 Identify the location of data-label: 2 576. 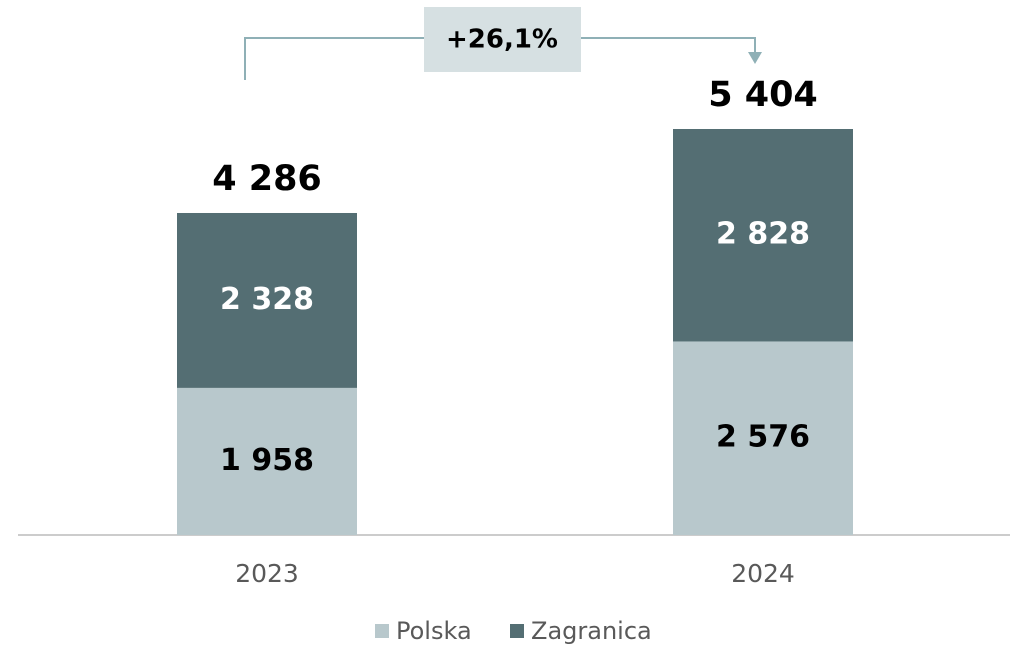
(763, 437).